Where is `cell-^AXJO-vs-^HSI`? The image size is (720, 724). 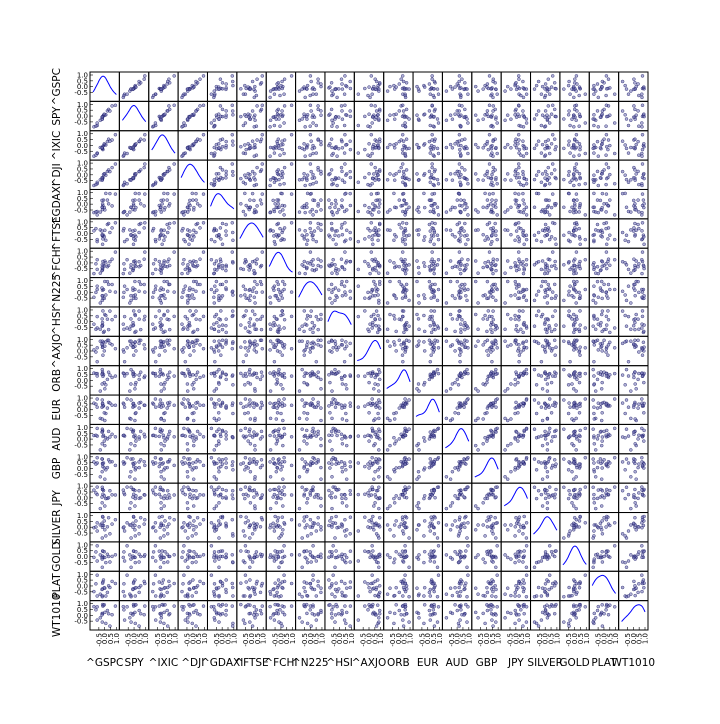
cell-^AXJO-vs-^HSI is located at coordinates (339, 351).